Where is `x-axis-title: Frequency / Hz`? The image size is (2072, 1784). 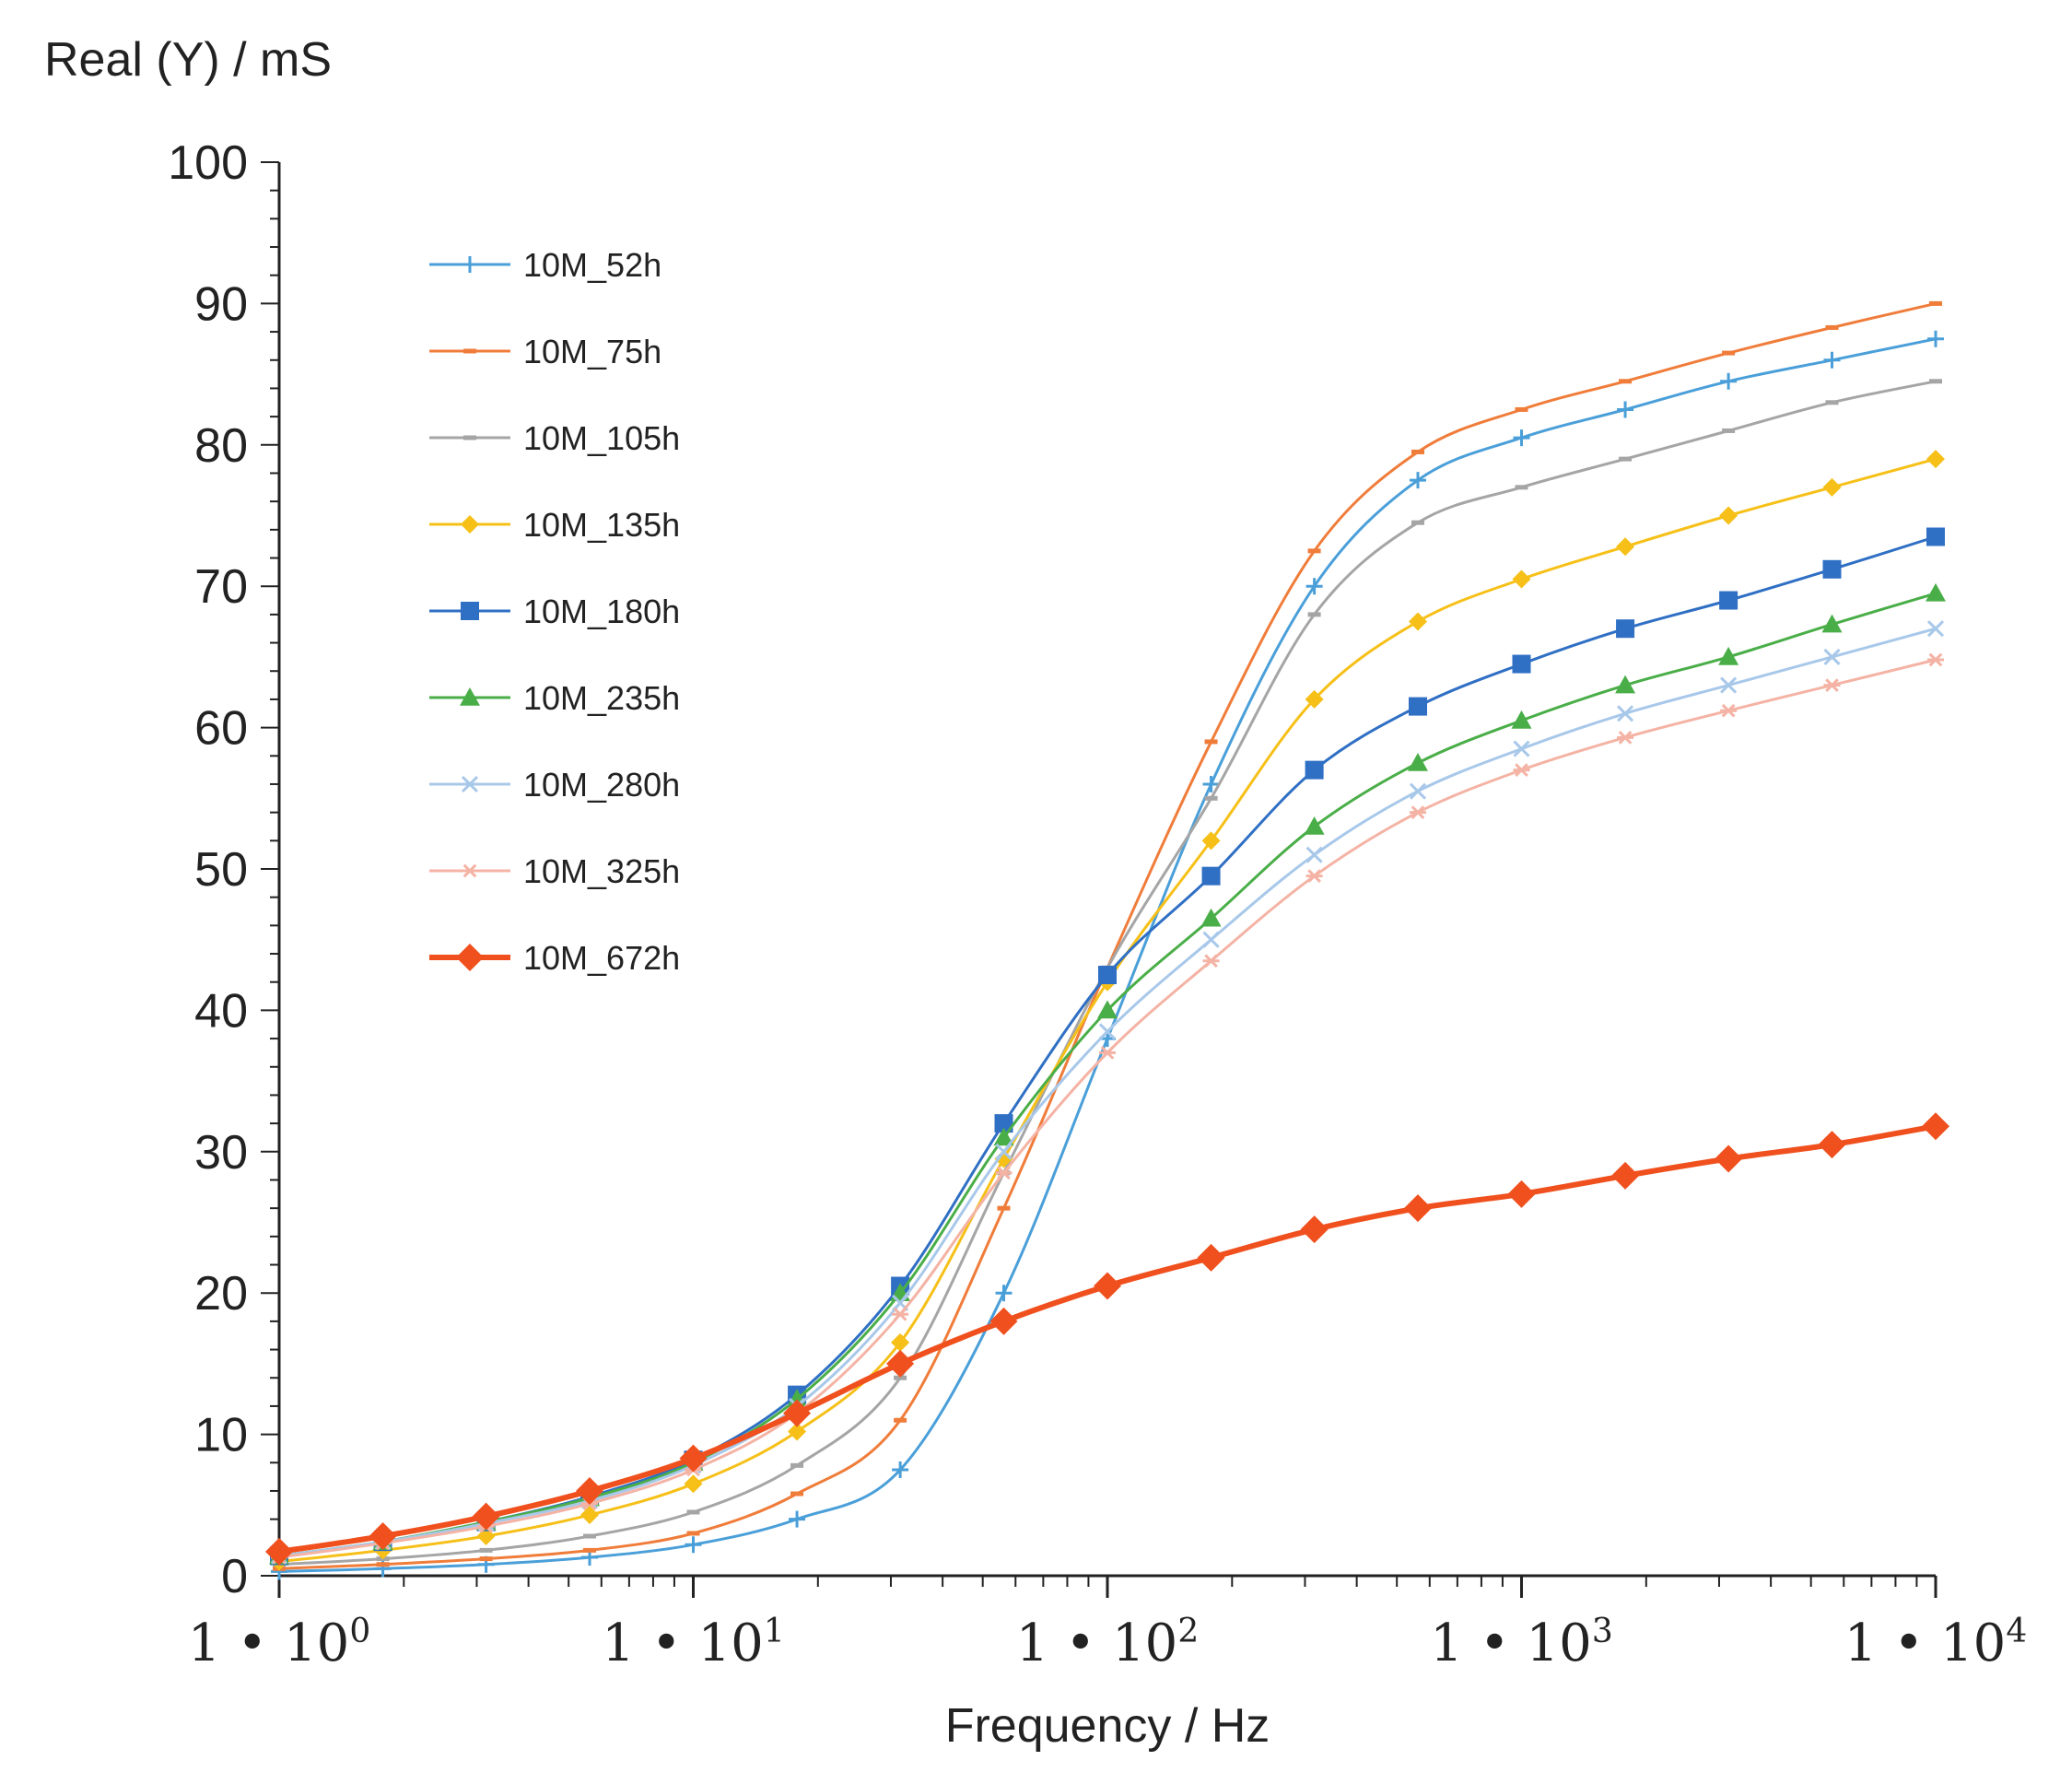
x-axis-title: Frequency / Hz is located at coordinates (1107, 1726).